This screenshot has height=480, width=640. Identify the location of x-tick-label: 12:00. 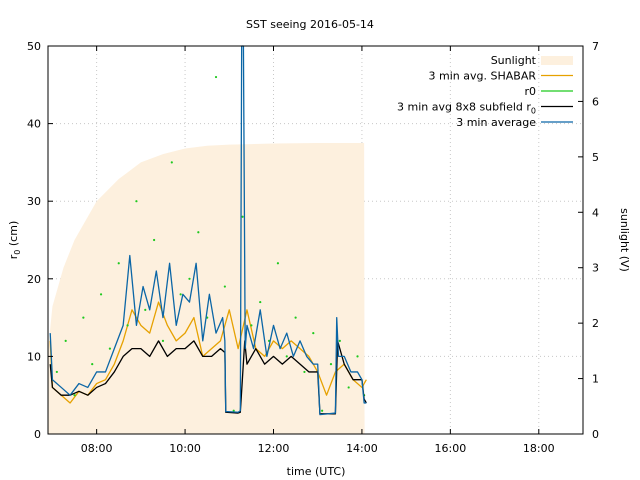
(274, 448).